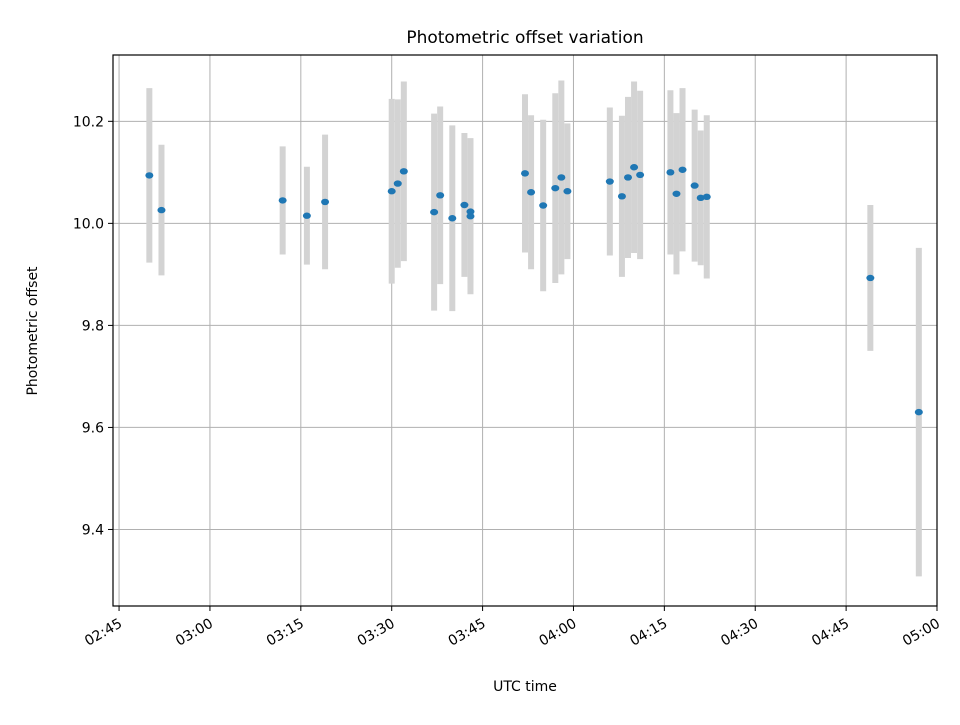 The width and height of the screenshot is (960, 725). What do you see at coordinates (88, 122) in the screenshot?
I see `y-tick-label: 10.2` at bounding box center [88, 122].